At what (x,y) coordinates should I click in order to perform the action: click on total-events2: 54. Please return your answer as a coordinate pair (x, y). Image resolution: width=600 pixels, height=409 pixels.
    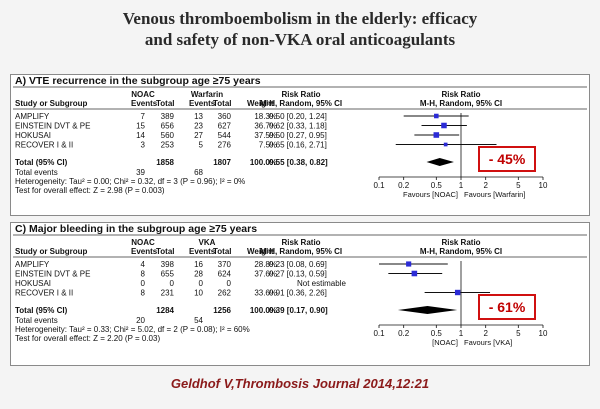
    Looking at the image, I should click on (198, 320).